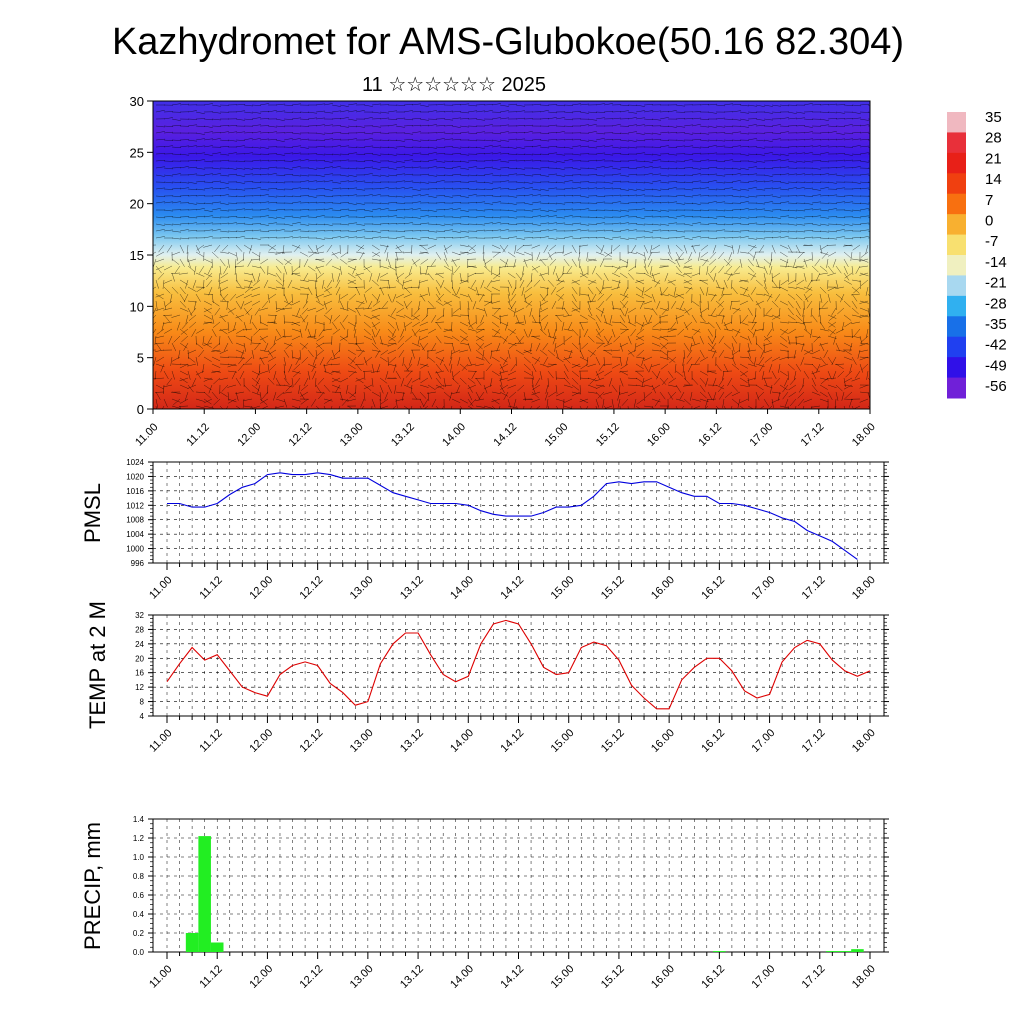  Describe the element at coordinates (135, 549) in the screenshot. I see `y-tick-label: 1000` at that location.